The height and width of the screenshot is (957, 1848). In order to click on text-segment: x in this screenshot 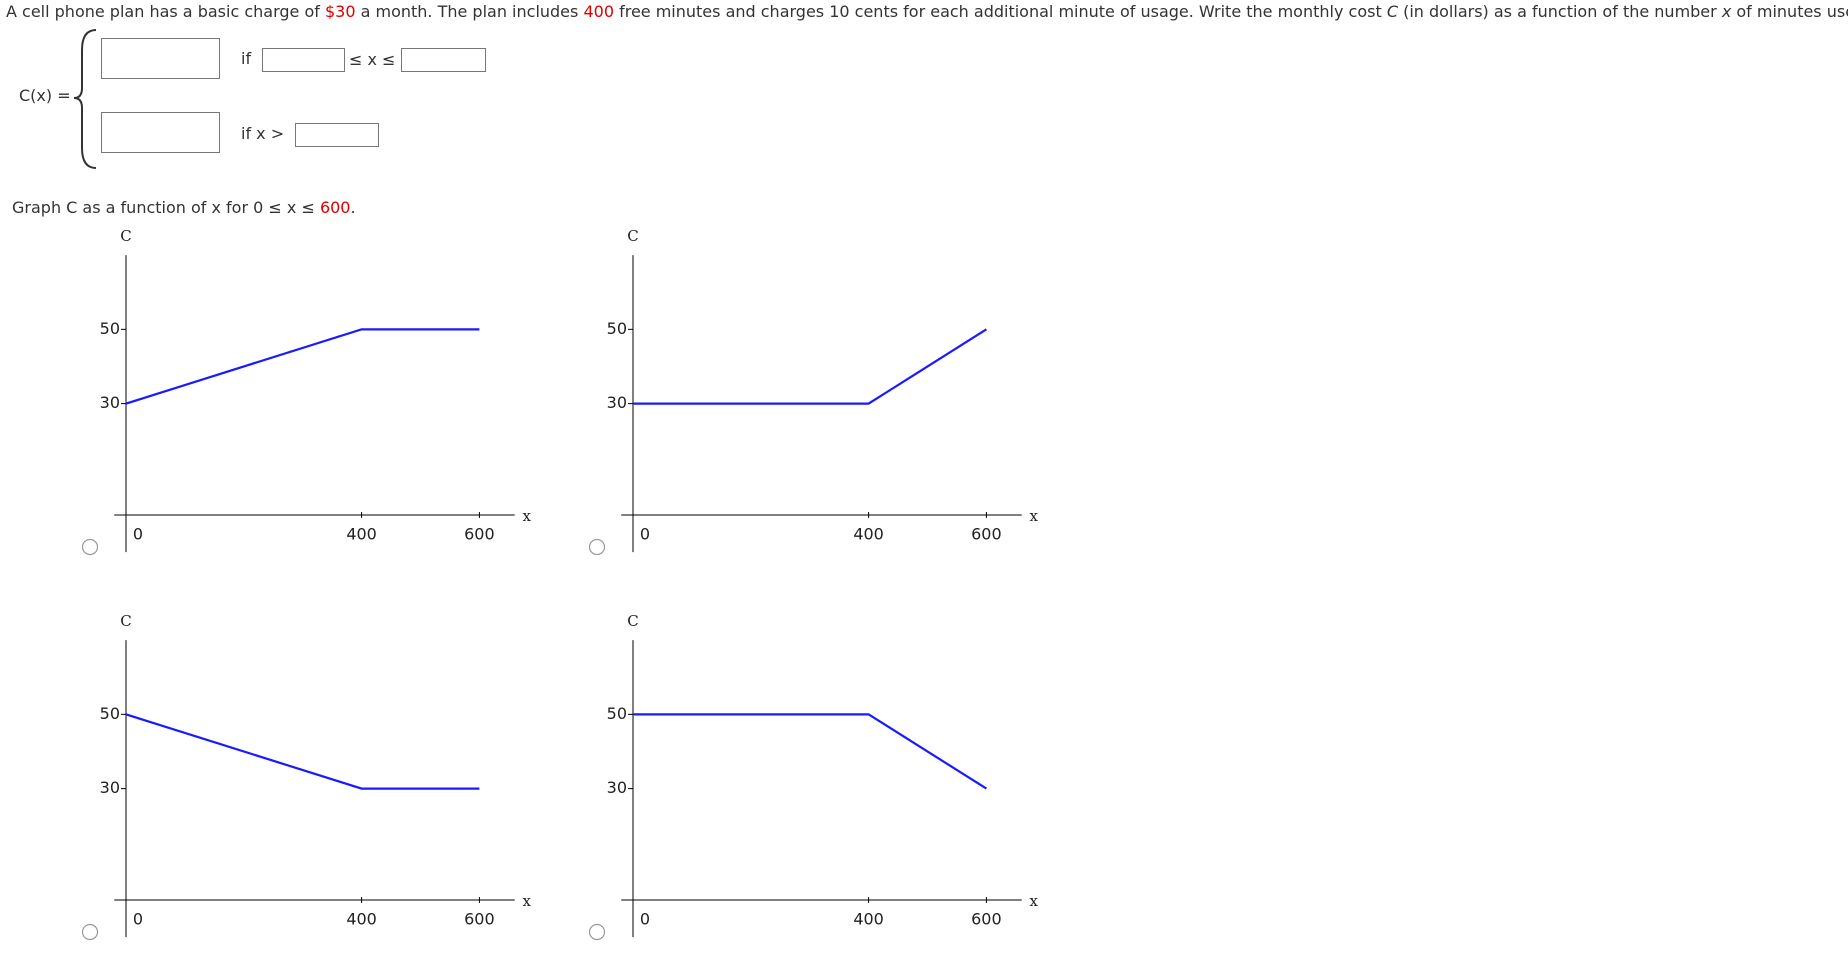, I will do `click(1726, 11)`.